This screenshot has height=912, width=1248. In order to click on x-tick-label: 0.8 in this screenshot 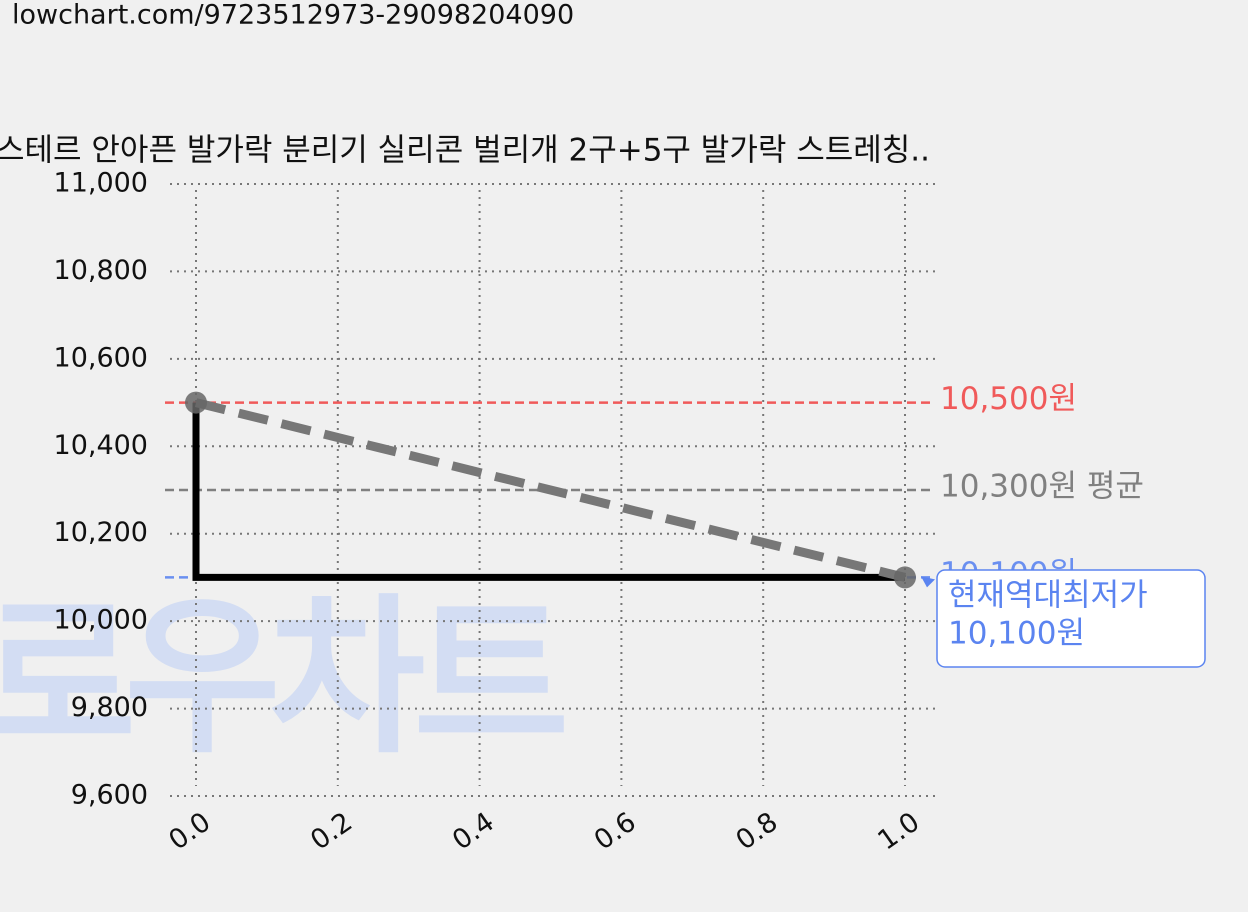, I will do `click(757, 831)`.